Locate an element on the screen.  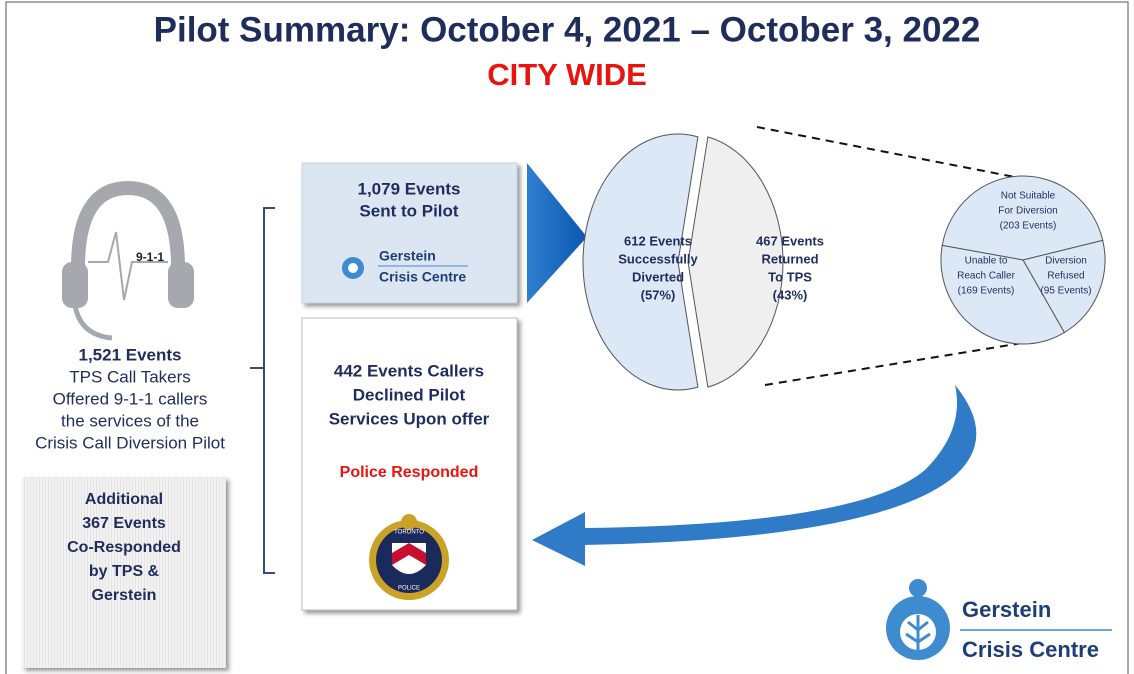
text-line: 1,521 Events is located at coordinates (129, 354).